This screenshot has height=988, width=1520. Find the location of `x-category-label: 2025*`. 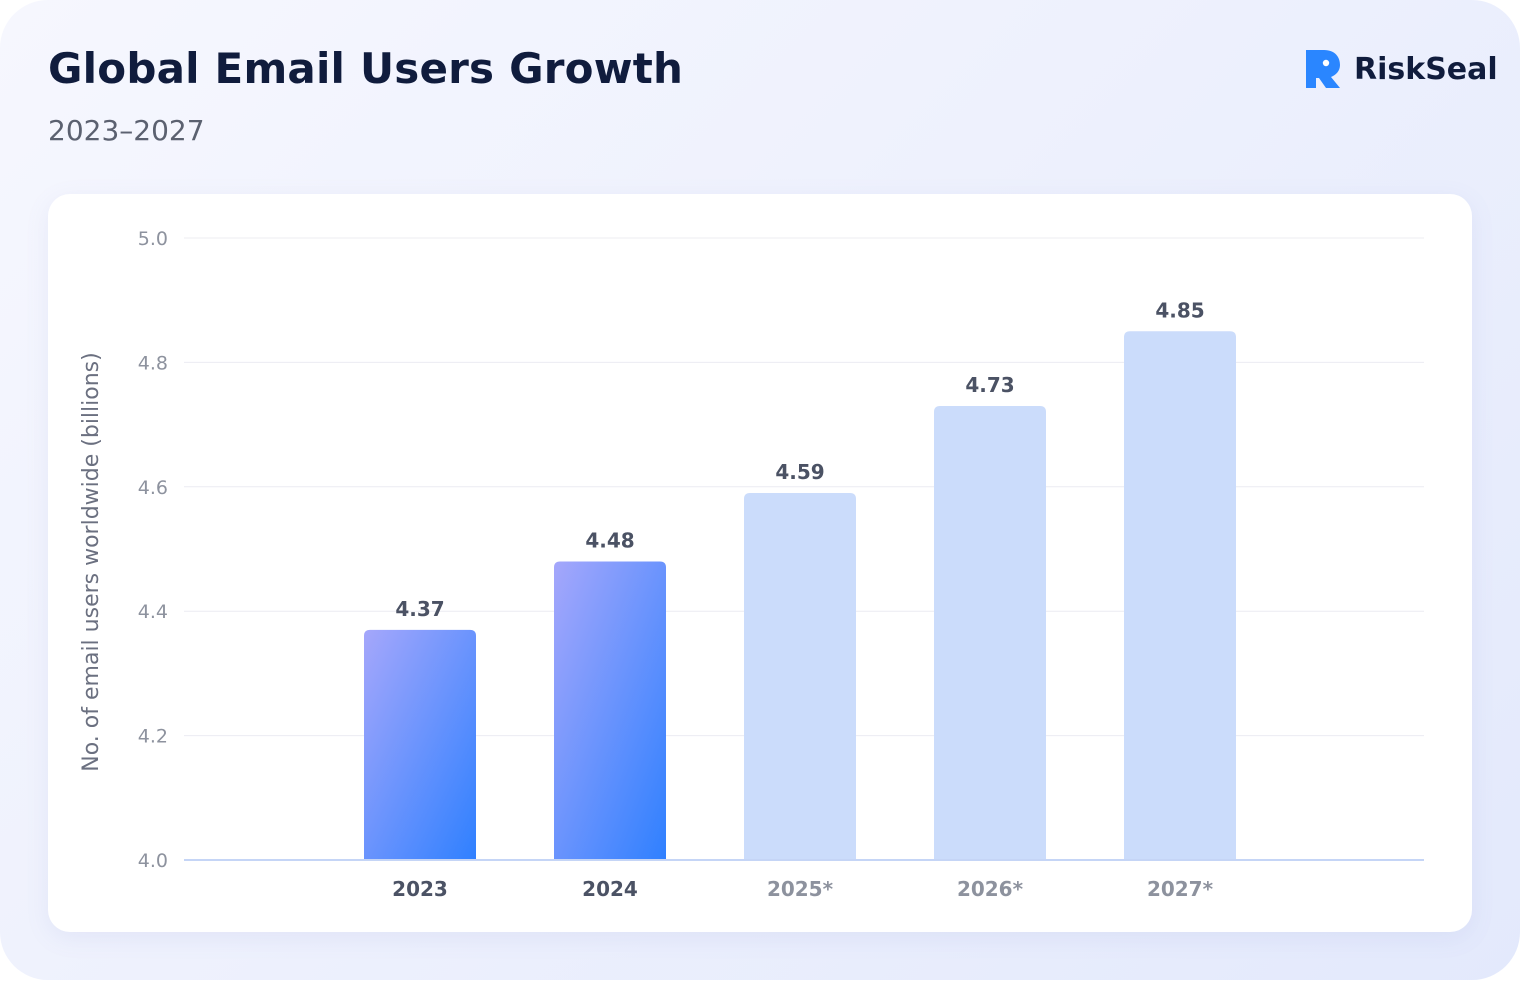

x-category-label: 2025* is located at coordinates (800, 889).